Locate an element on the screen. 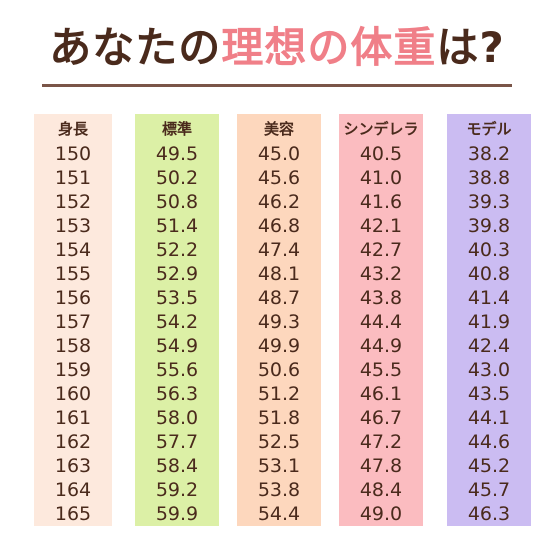 Image resolution: width=554 pixels, height=554 pixels. table-cell: 51.4 is located at coordinates (177, 226).